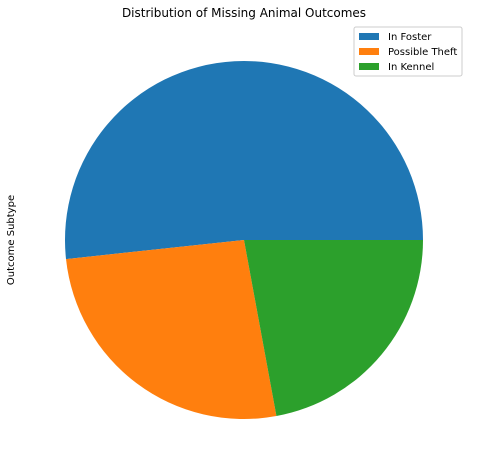 Image resolution: width=478 pixels, height=468 pixels. I want to click on chart-title: Distribution of Missing Animal Outcomes, so click(244, 13).